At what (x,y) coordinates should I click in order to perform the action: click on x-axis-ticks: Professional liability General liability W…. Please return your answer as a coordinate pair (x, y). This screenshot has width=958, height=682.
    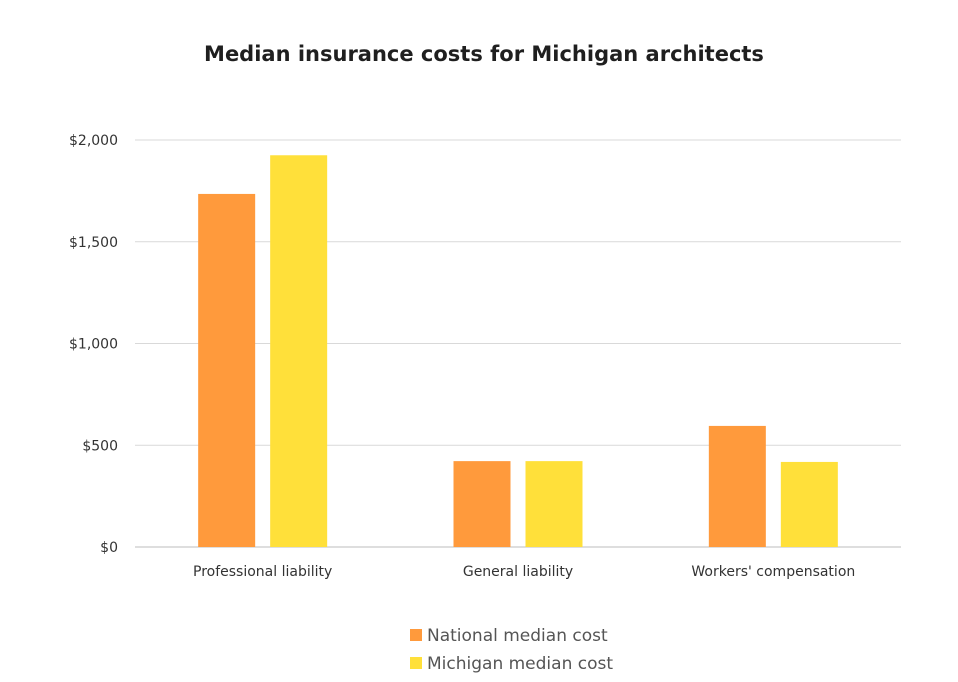
    Looking at the image, I should click on (524, 572).